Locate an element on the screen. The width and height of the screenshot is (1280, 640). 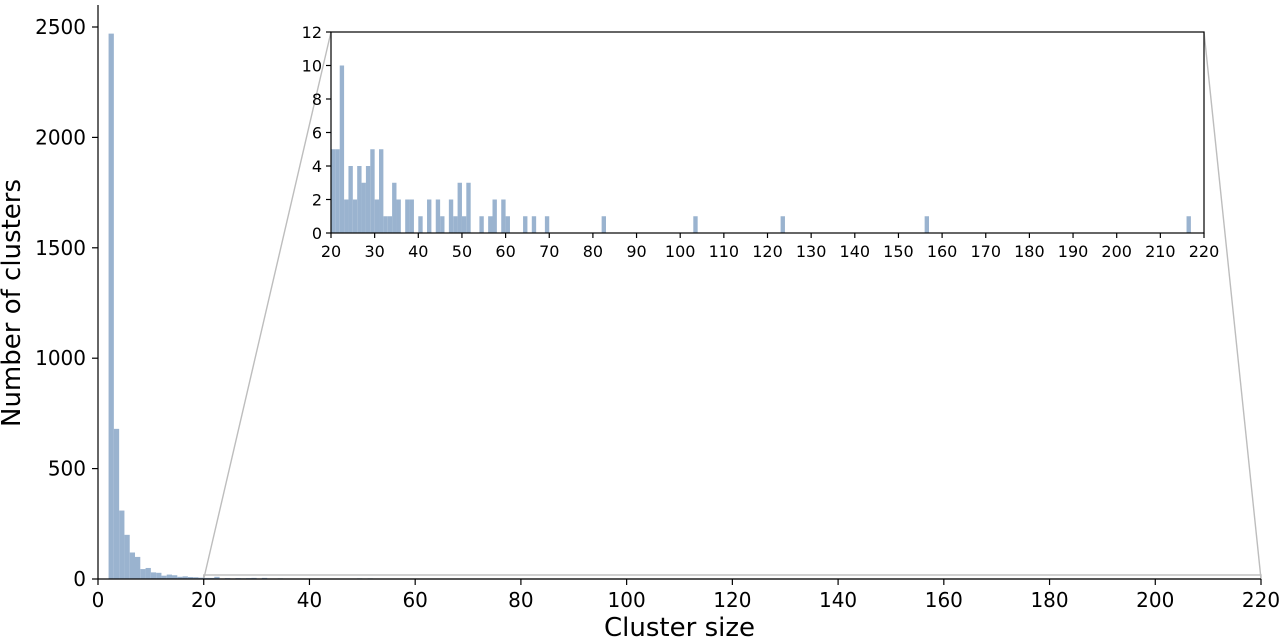
main-x-tick-label: 20 is located at coordinates (203, 600).